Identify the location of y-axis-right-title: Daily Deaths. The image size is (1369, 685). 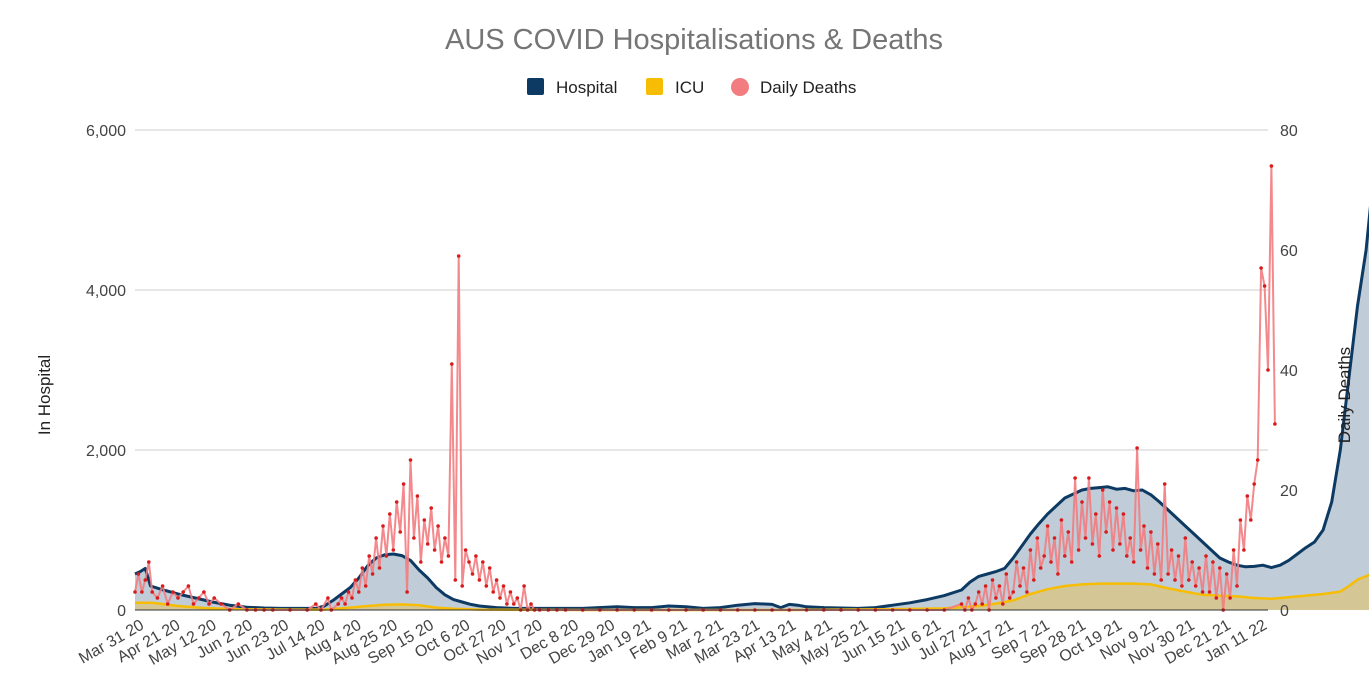
(1344, 395).